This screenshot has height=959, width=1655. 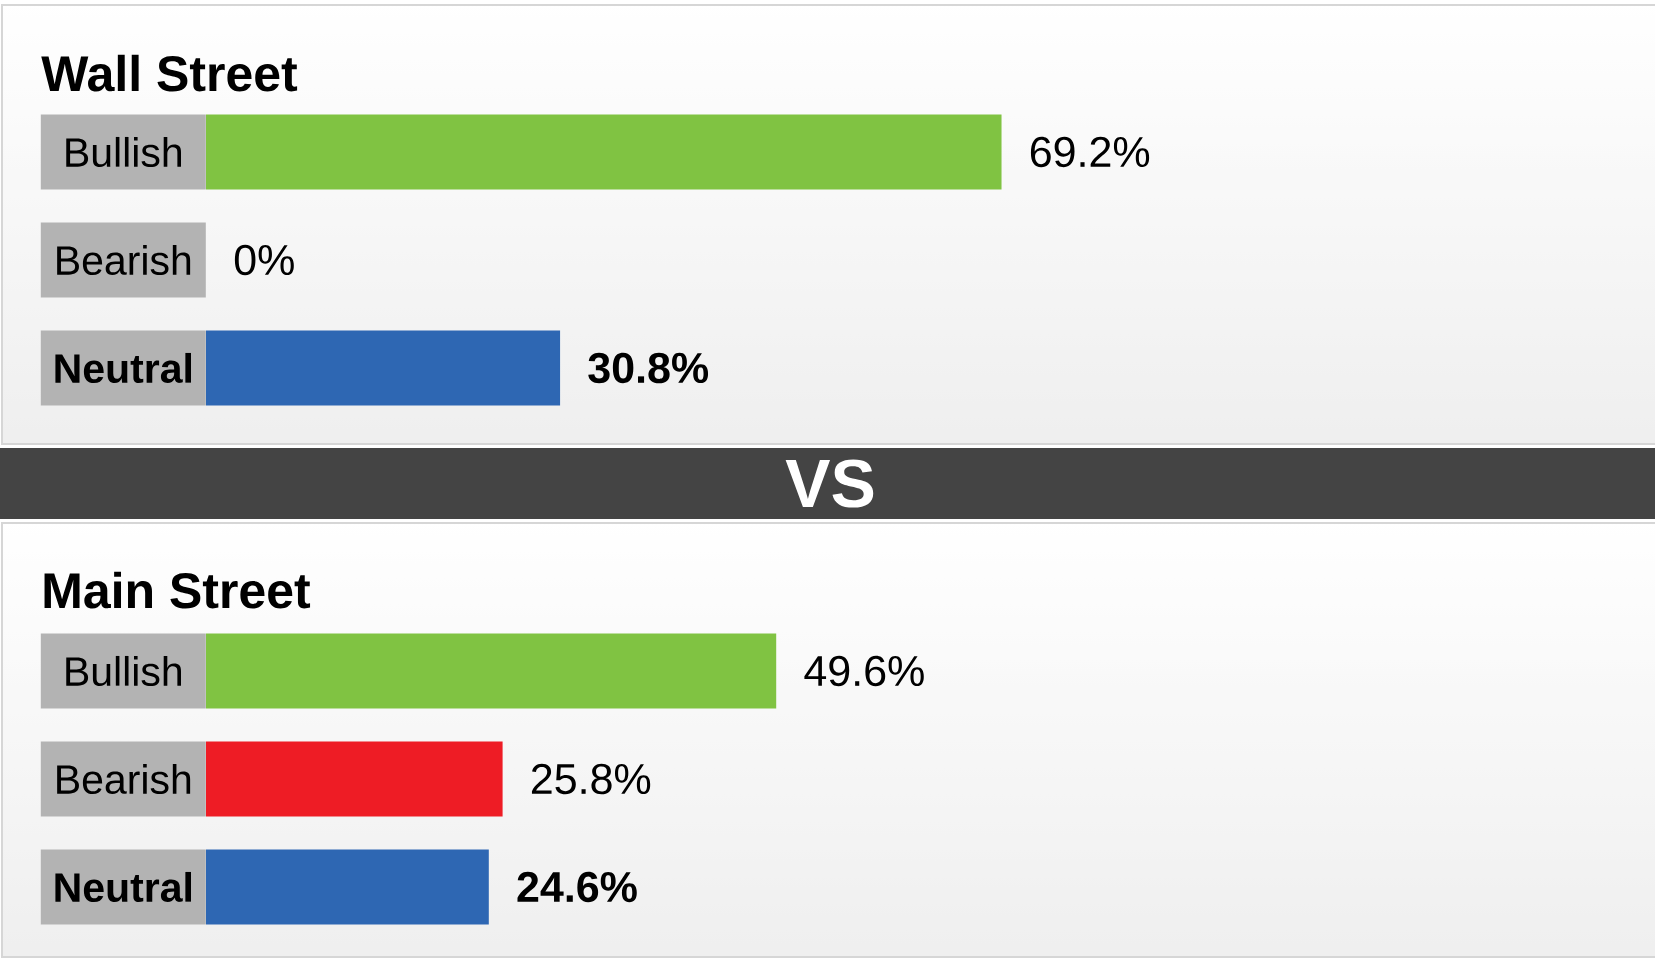 I want to click on data-label: 24.6%, so click(x=577, y=887).